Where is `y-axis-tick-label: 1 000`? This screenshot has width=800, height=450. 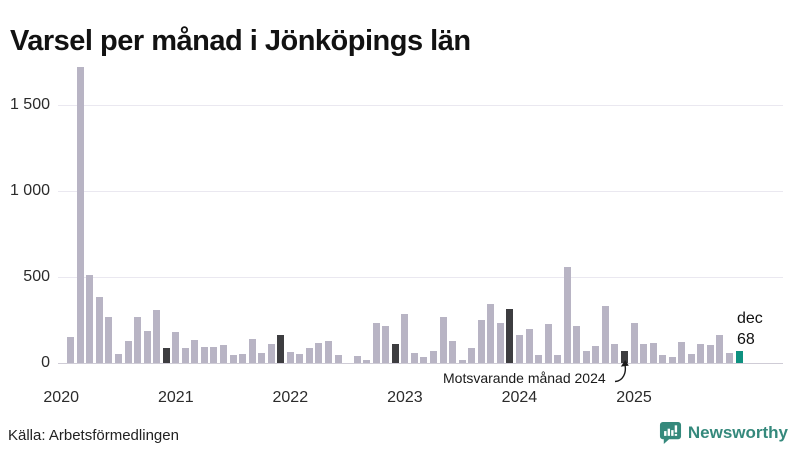 y-axis-tick-label: 1 000 is located at coordinates (29, 190).